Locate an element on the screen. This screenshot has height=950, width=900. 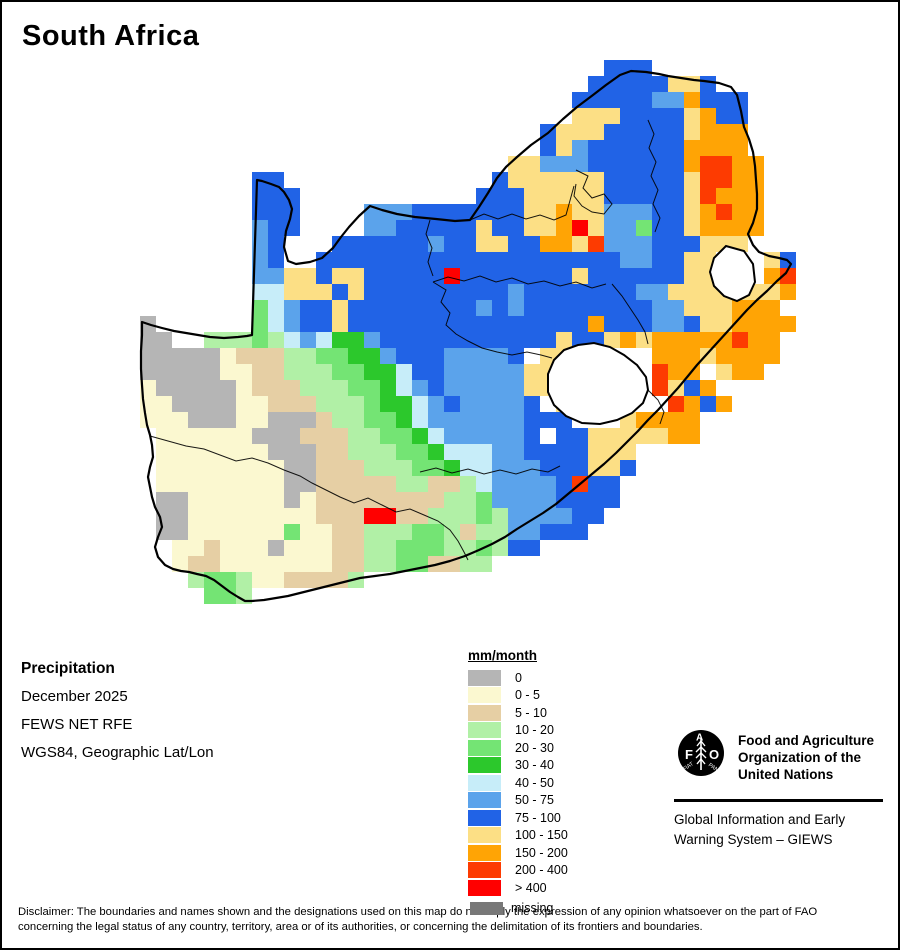
info-source: FEWS NET RFE is located at coordinates (77, 724).